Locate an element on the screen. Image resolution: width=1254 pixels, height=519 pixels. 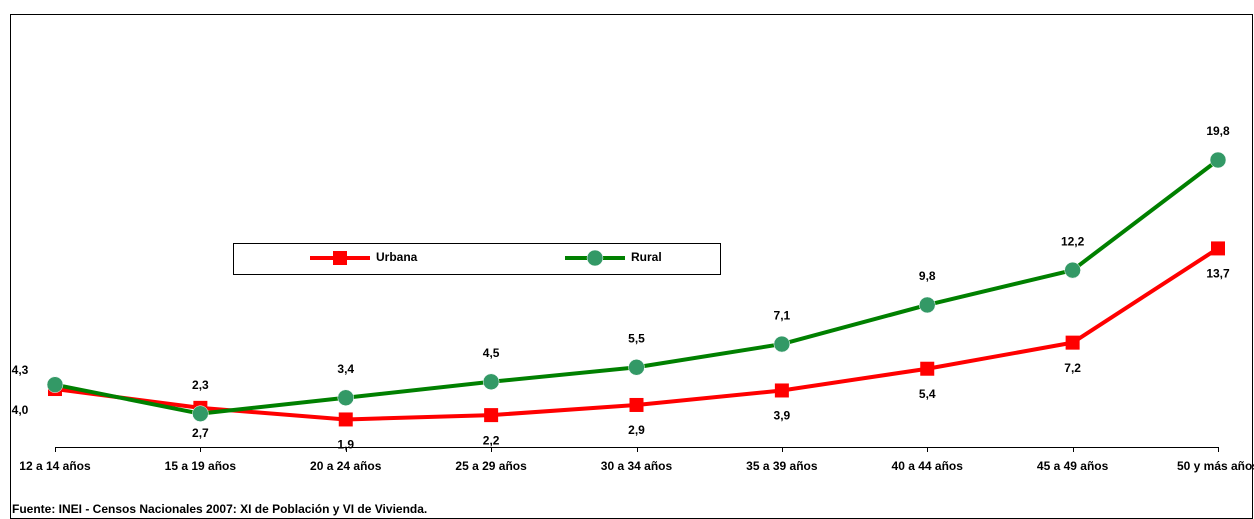
data-label: 2,3 is located at coordinates (200, 385).